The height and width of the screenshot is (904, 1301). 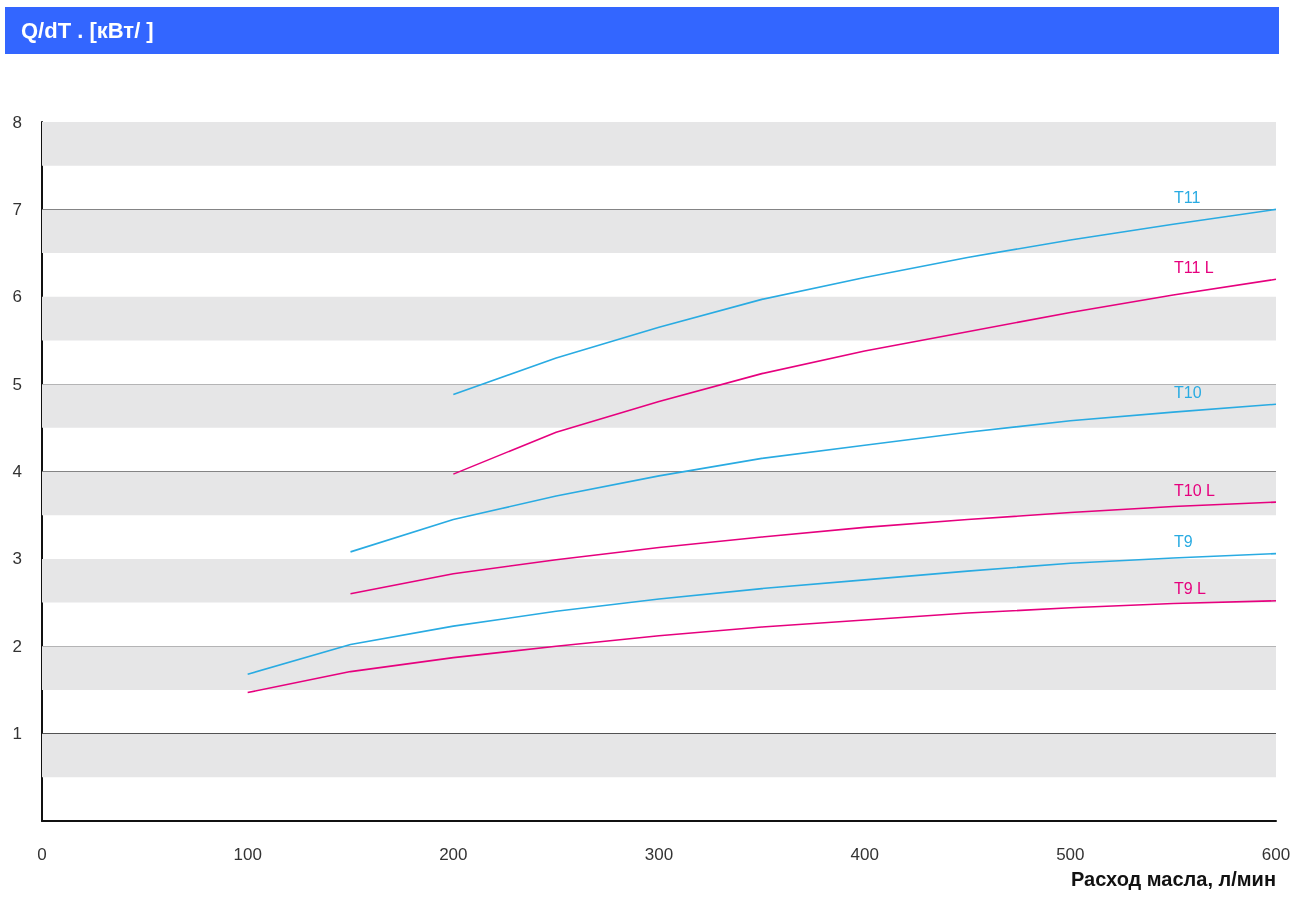 What do you see at coordinates (17, 297) in the screenshot?
I see `y-tick-label: 6` at bounding box center [17, 297].